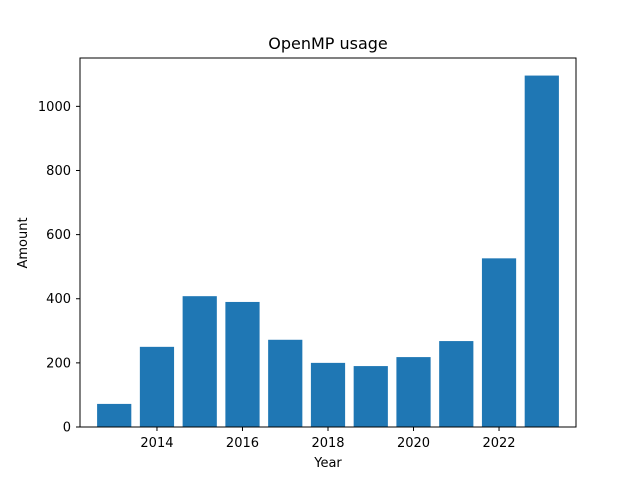 This screenshot has height=484, width=640. Describe the element at coordinates (58, 299) in the screenshot. I see `y-tick-label: 400` at that location.